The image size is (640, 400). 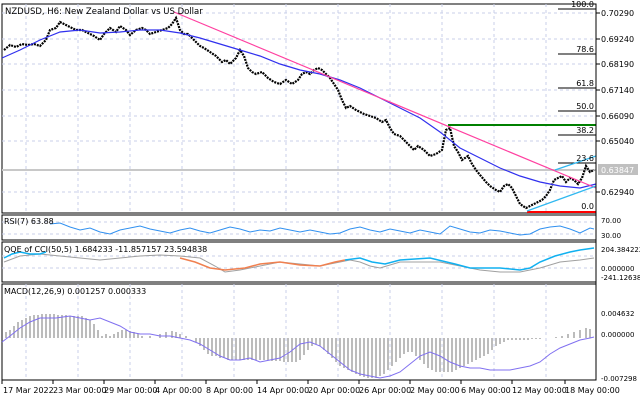 I want to click on svg-text: 8 Apr 00:00, so click(x=229, y=390).